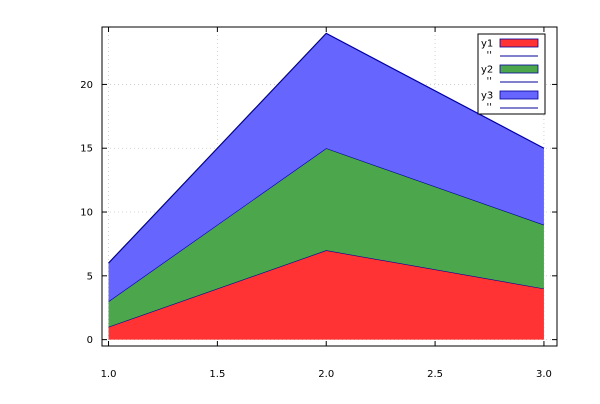  Describe the element at coordinates (435, 374) in the screenshot. I see `x-tick-label: 2.5` at that location.